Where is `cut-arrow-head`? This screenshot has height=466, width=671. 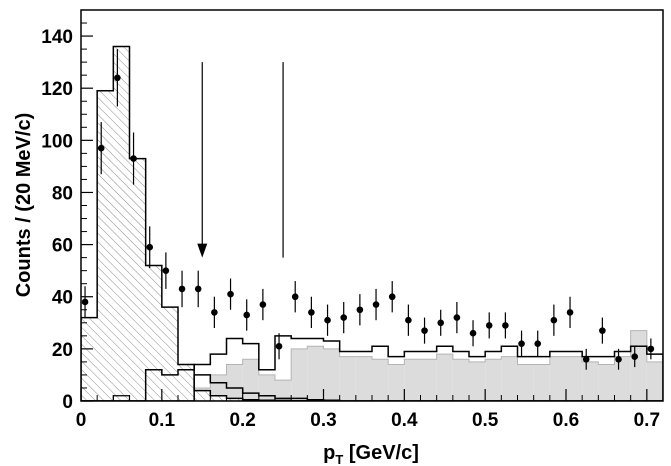
cut-arrow-head is located at coordinates (202, 250).